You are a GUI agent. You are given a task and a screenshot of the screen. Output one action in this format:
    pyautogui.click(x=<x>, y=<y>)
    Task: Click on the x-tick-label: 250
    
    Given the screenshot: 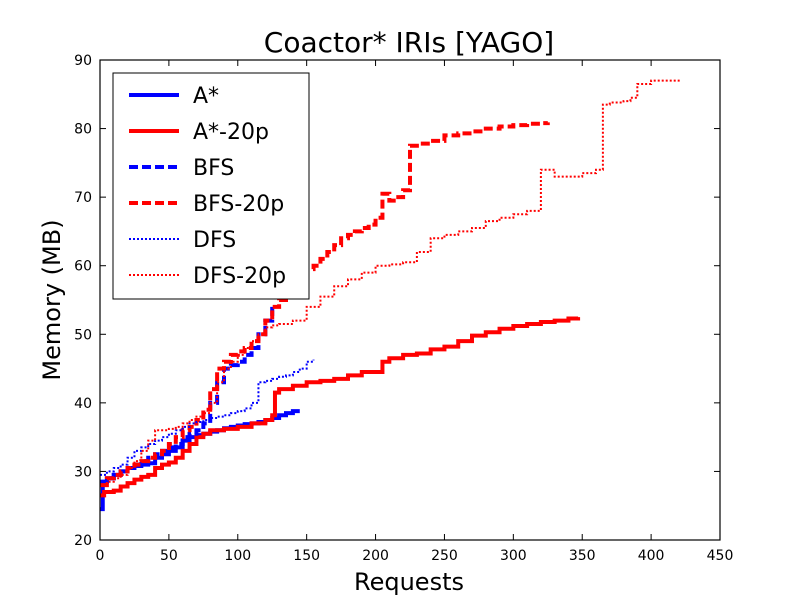 What is the action you would take?
    pyautogui.click(x=444, y=556)
    